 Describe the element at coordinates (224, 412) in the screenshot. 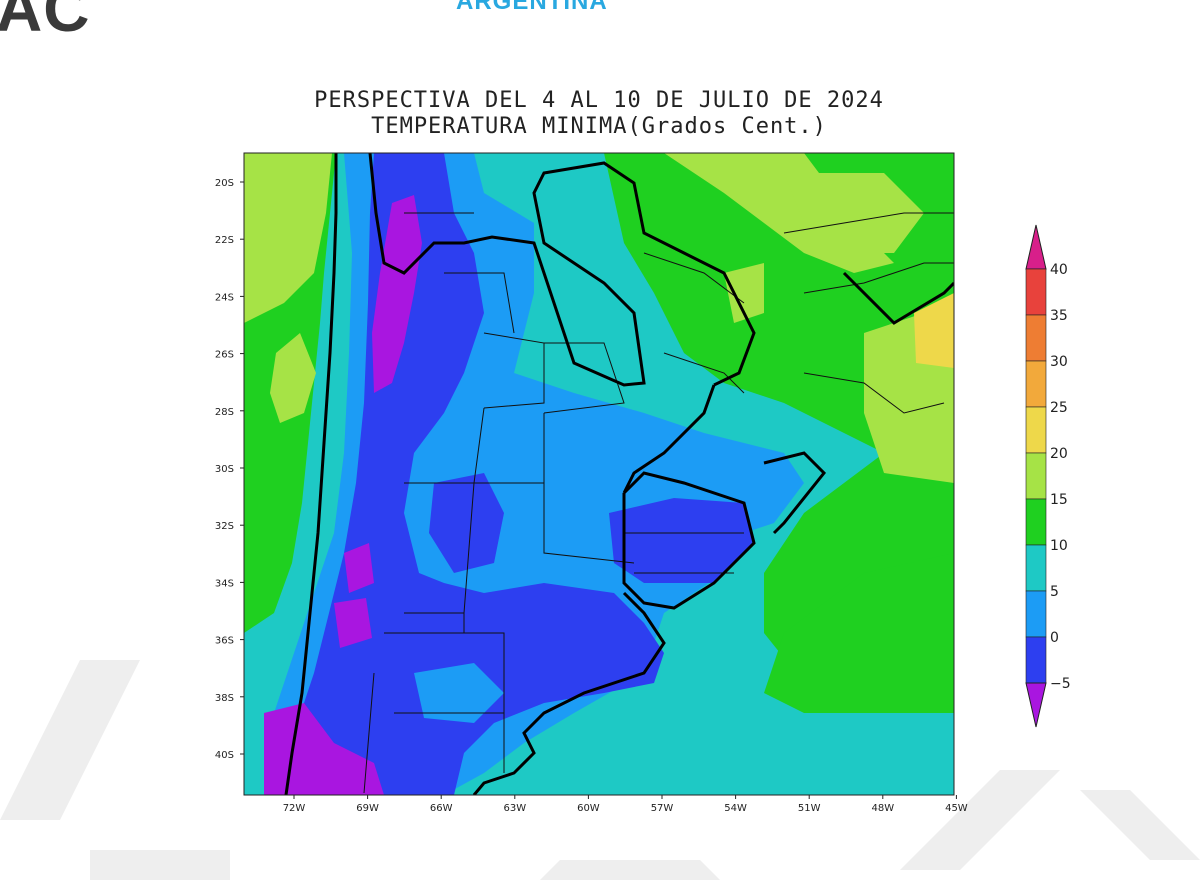

I see `lat-tick-label: 28S` at that location.